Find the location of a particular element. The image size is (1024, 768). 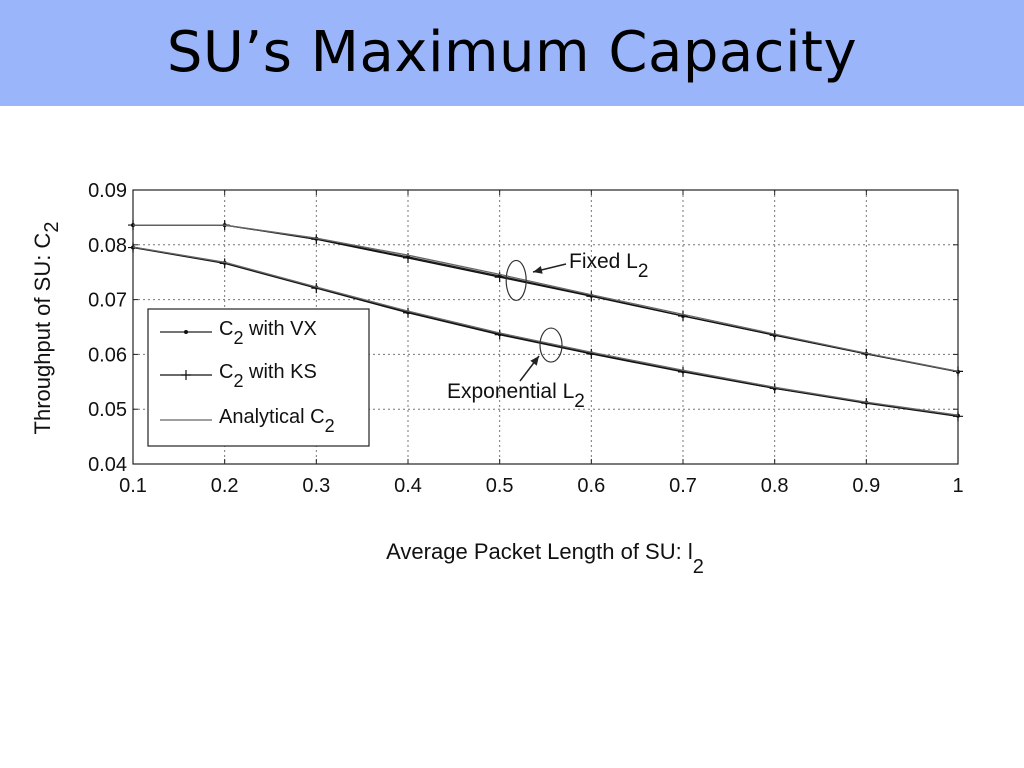

y-tick-label: 0.04 is located at coordinates (107, 465).